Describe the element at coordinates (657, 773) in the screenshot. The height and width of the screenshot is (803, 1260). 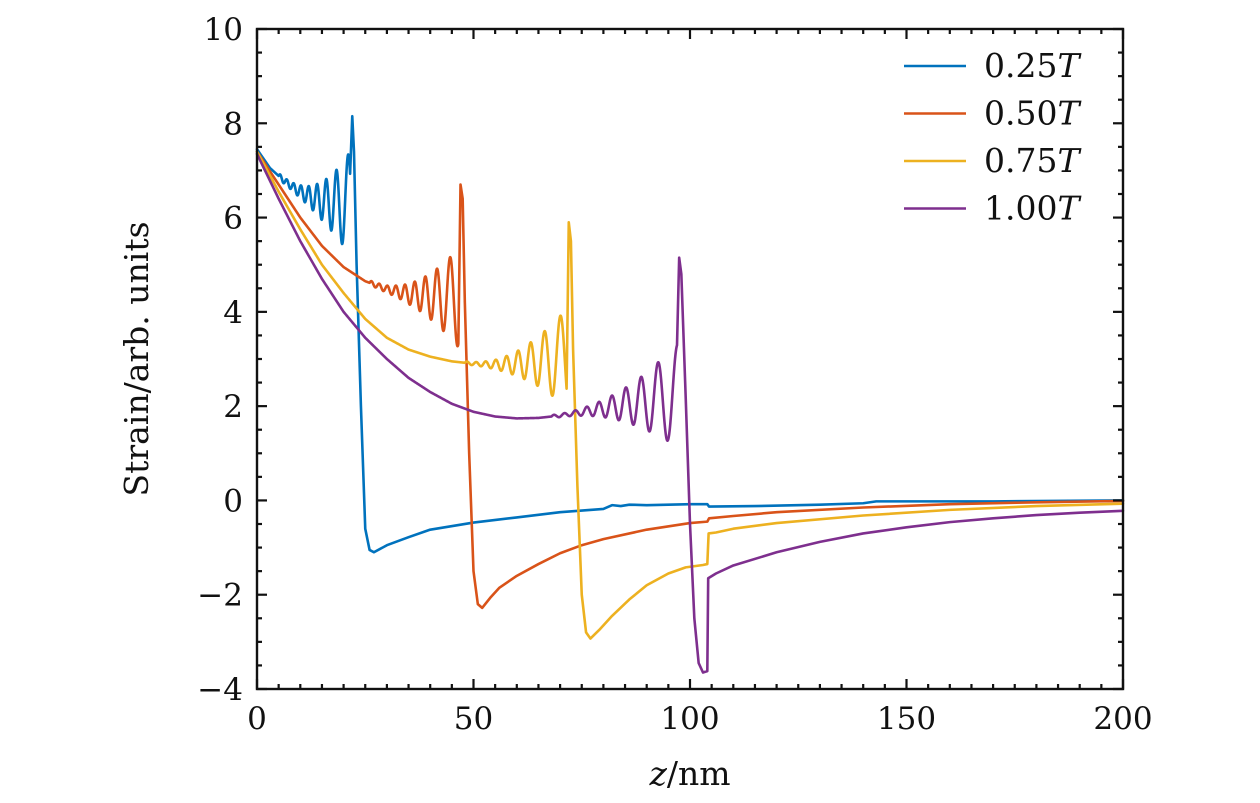
I see `x-axis-variable: z` at that location.